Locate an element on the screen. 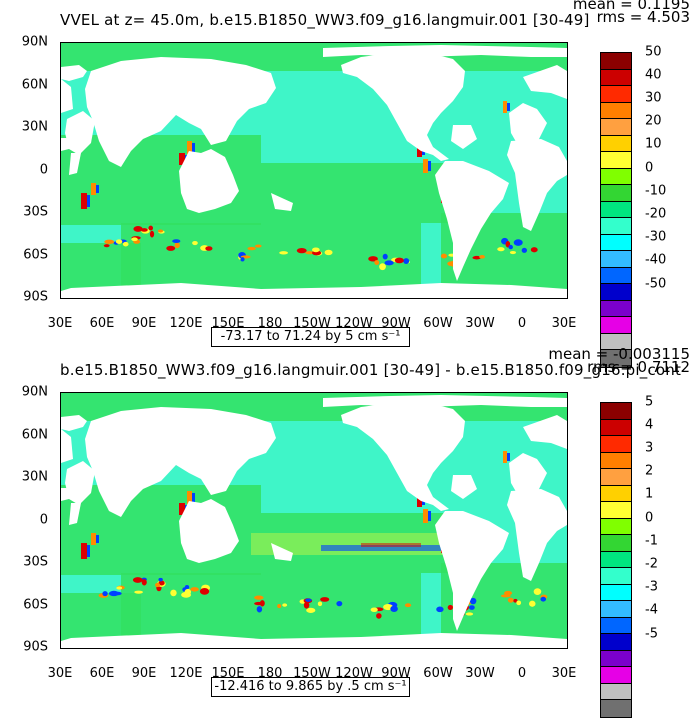 The image size is (700, 718). lon-label: 60E is located at coordinates (102, 323).